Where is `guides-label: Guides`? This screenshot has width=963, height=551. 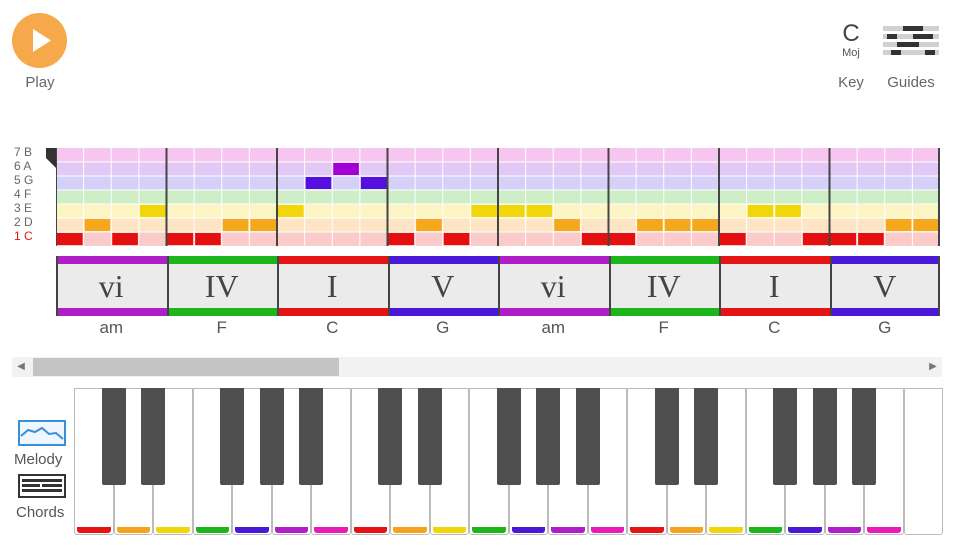 guides-label: Guides is located at coordinates (911, 82).